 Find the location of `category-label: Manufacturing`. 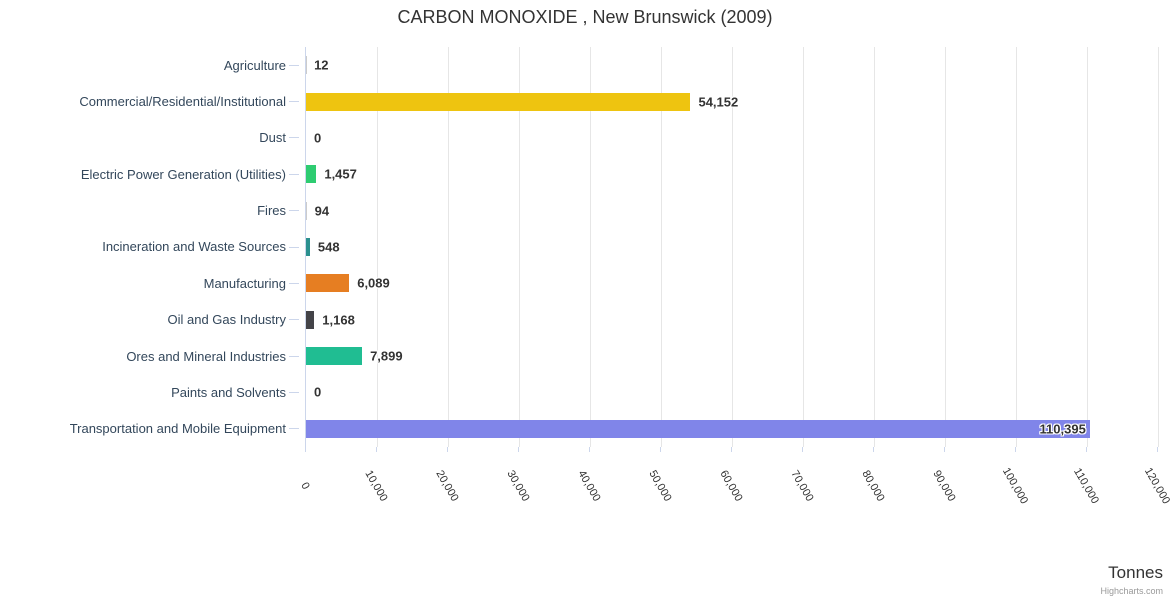

category-label: Manufacturing is located at coordinates (244, 283).